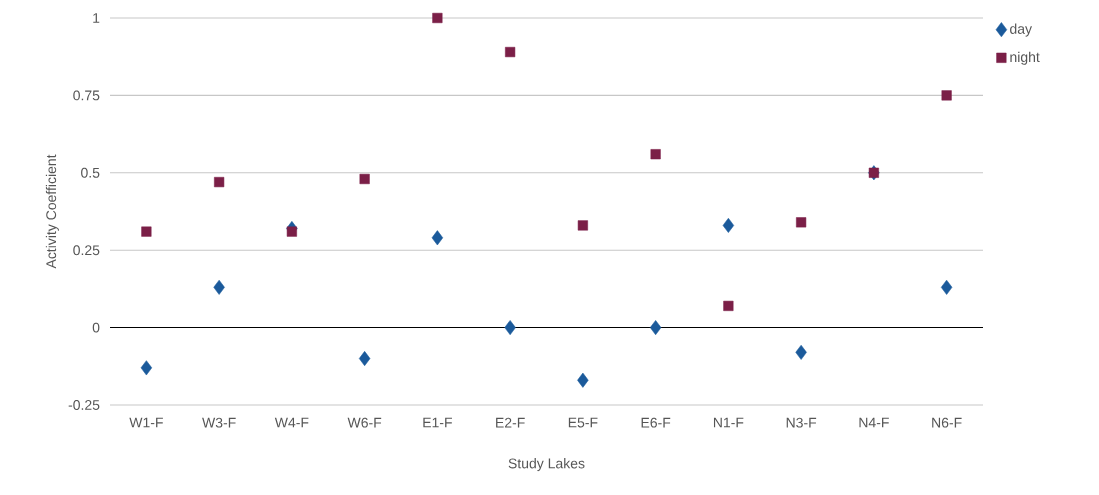  Describe the element at coordinates (437, 422) in the screenshot. I see `x-tick-label: E1-F` at that location.